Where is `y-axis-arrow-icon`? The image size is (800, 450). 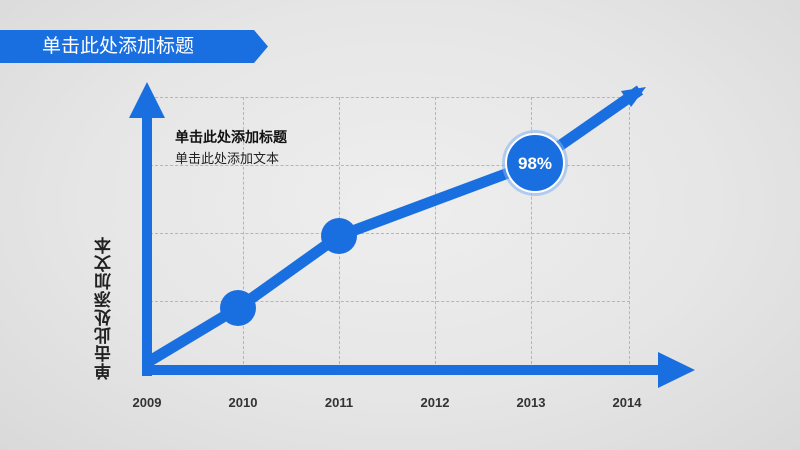
y-axis-arrow-icon is located at coordinates (147, 100).